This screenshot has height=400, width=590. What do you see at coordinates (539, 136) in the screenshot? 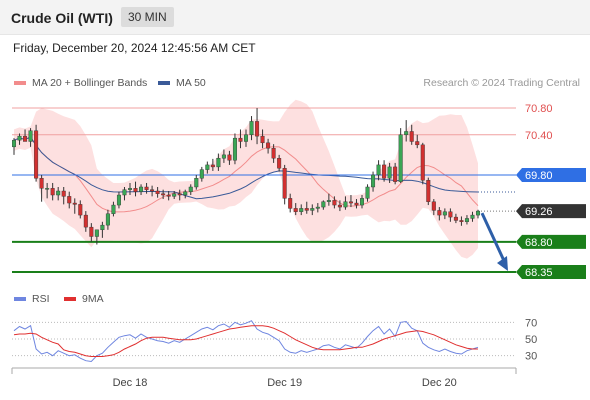
I see `level-resistance-label: 70.40` at bounding box center [539, 136].